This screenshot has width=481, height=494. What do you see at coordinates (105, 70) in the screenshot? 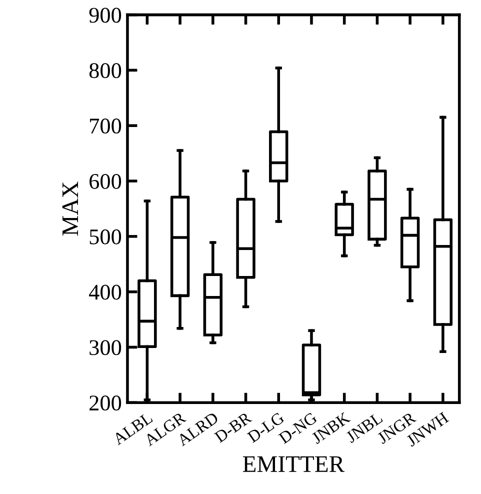
I see `y-tick-label: 800` at bounding box center [105, 70].